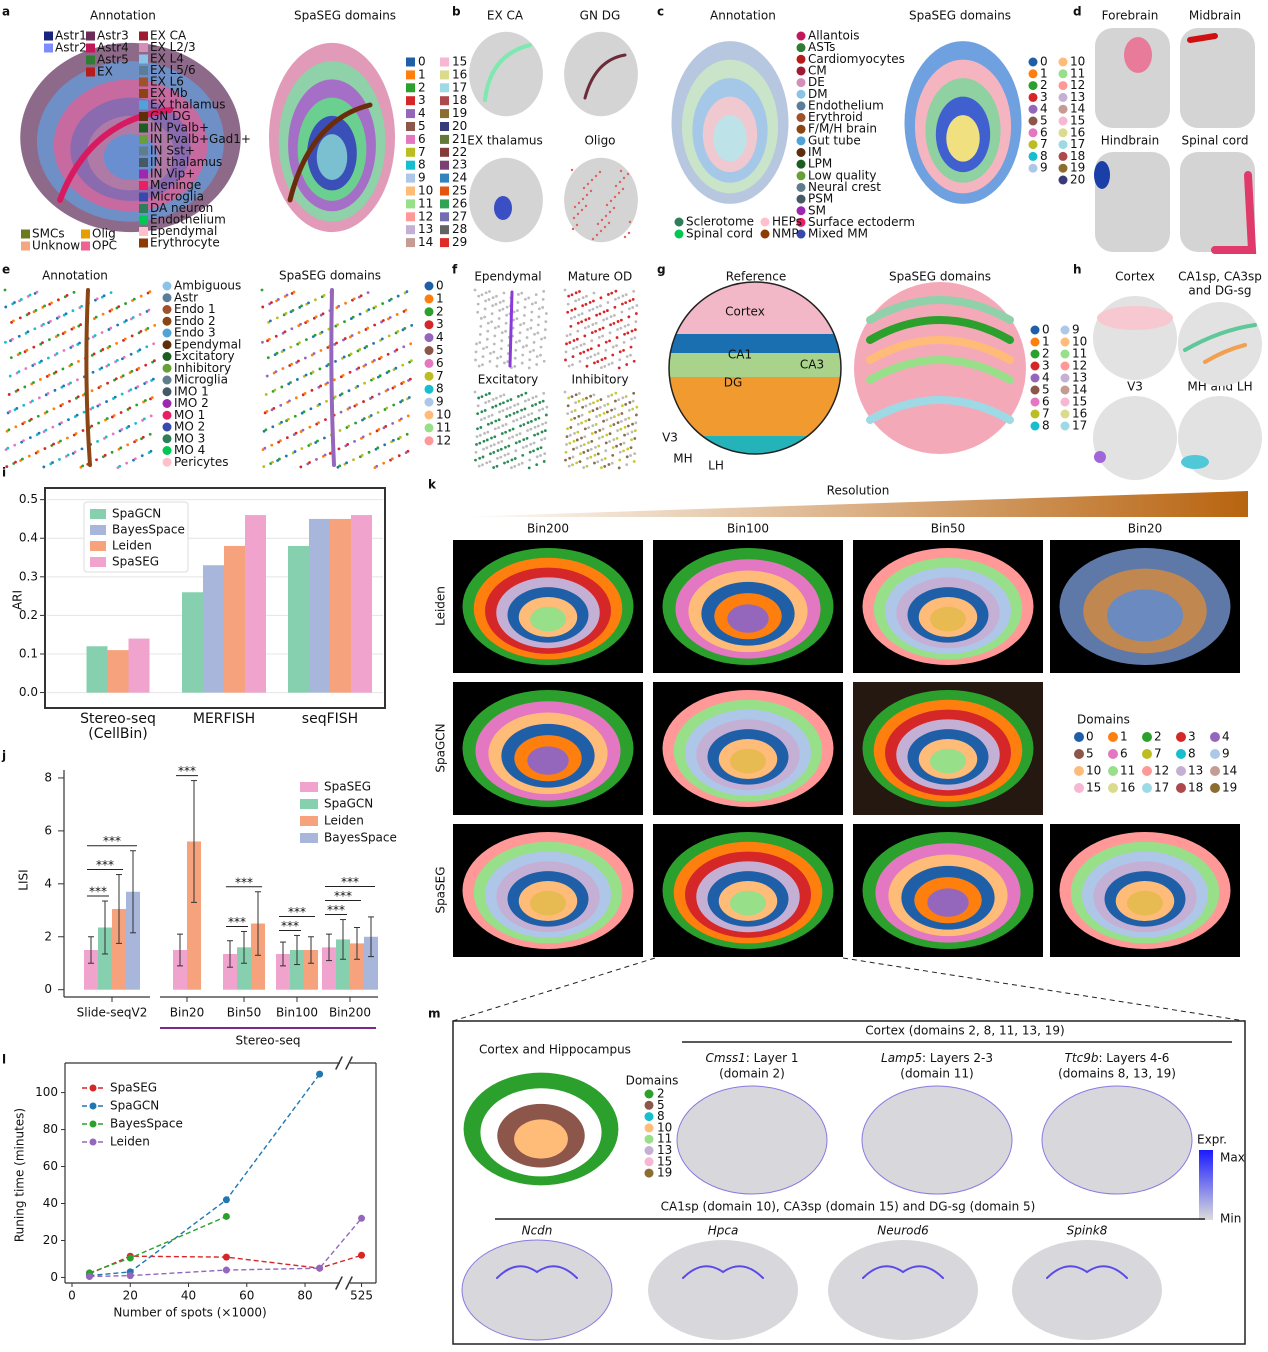 The width and height of the screenshot is (1268, 1352). I want to click on legend-label: 14, so click(1079, 390).